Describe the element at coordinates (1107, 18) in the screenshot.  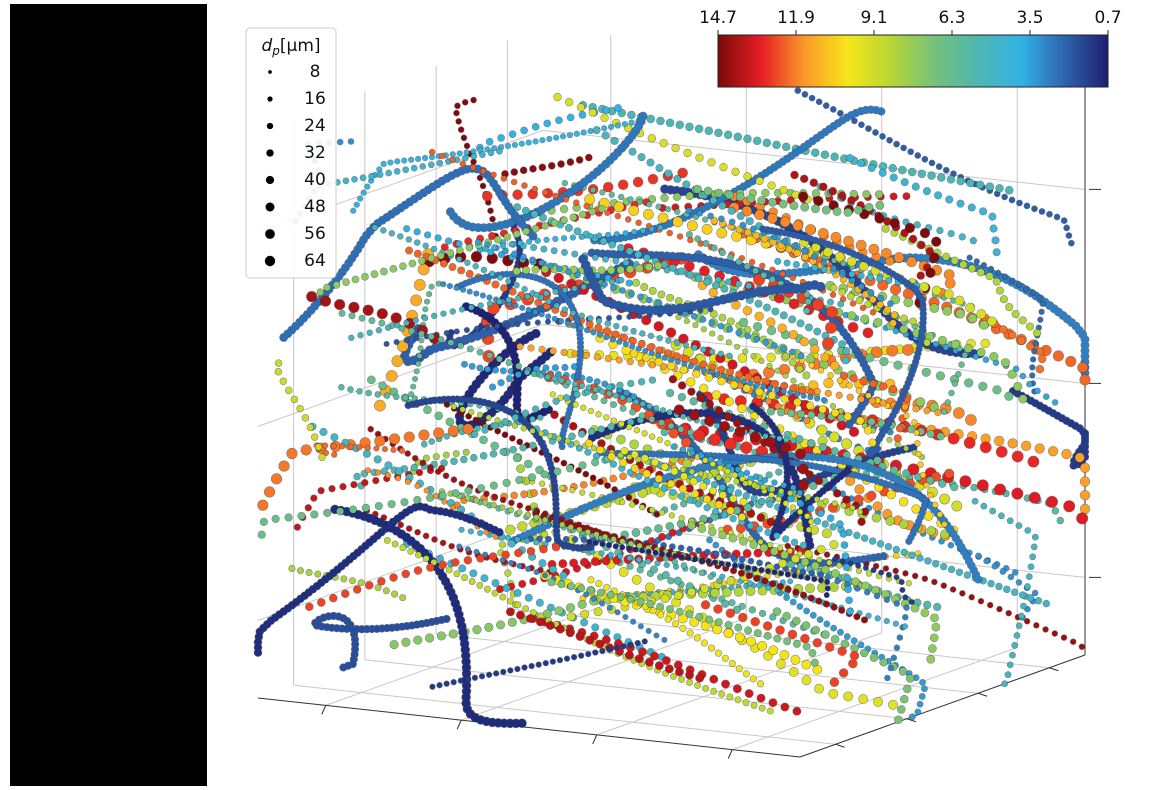
I see `colorbar-tick-label: 0.7` at that location.